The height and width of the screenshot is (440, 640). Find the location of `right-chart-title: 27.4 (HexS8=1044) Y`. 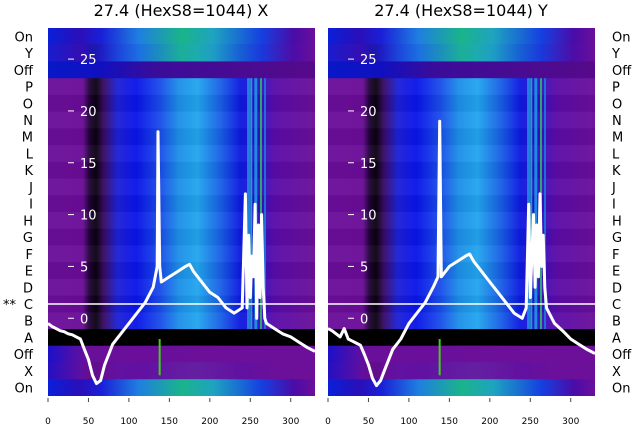

right-chart-title: 27.4 (HexS8=1044) Y is located at coordinates (461, 10).